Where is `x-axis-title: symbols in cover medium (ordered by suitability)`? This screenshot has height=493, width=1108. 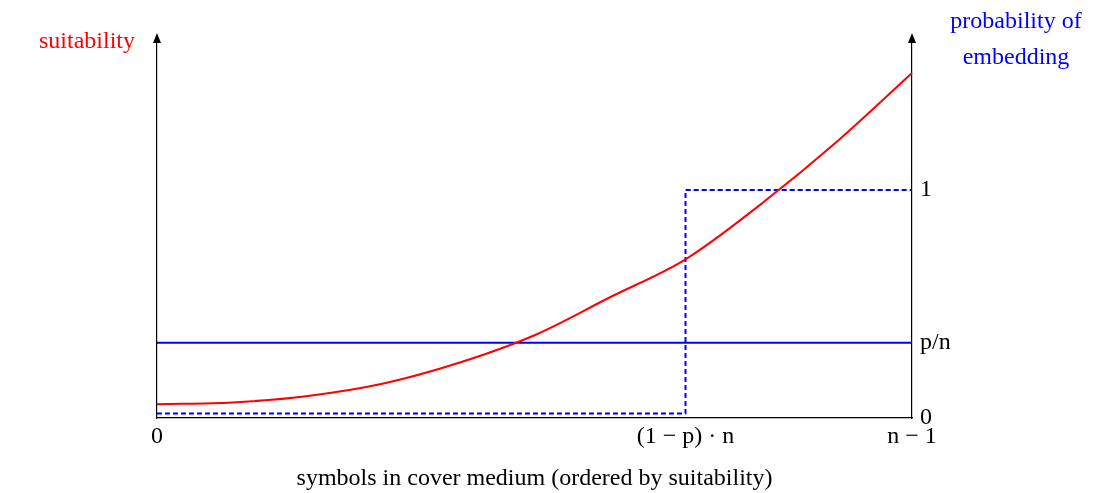
x-axis-title: symbols in cover medium (ordered by suitability) is located at coordinates (534, 477).